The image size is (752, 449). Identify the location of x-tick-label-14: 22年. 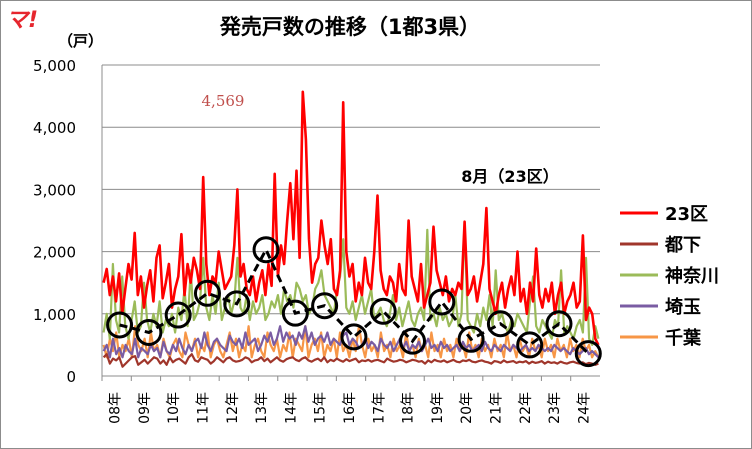
(526, 408).